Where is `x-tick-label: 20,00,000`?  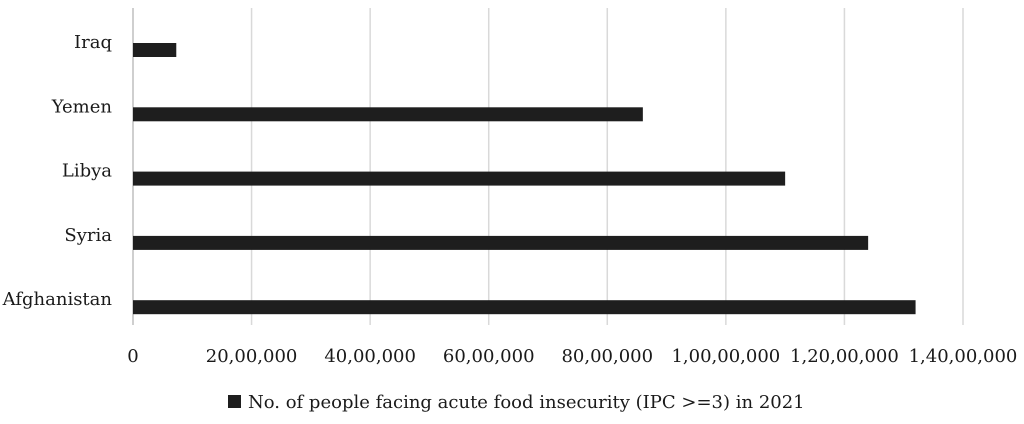
x-tick-label: 20,00,000 is located at coordinates (252, 356).